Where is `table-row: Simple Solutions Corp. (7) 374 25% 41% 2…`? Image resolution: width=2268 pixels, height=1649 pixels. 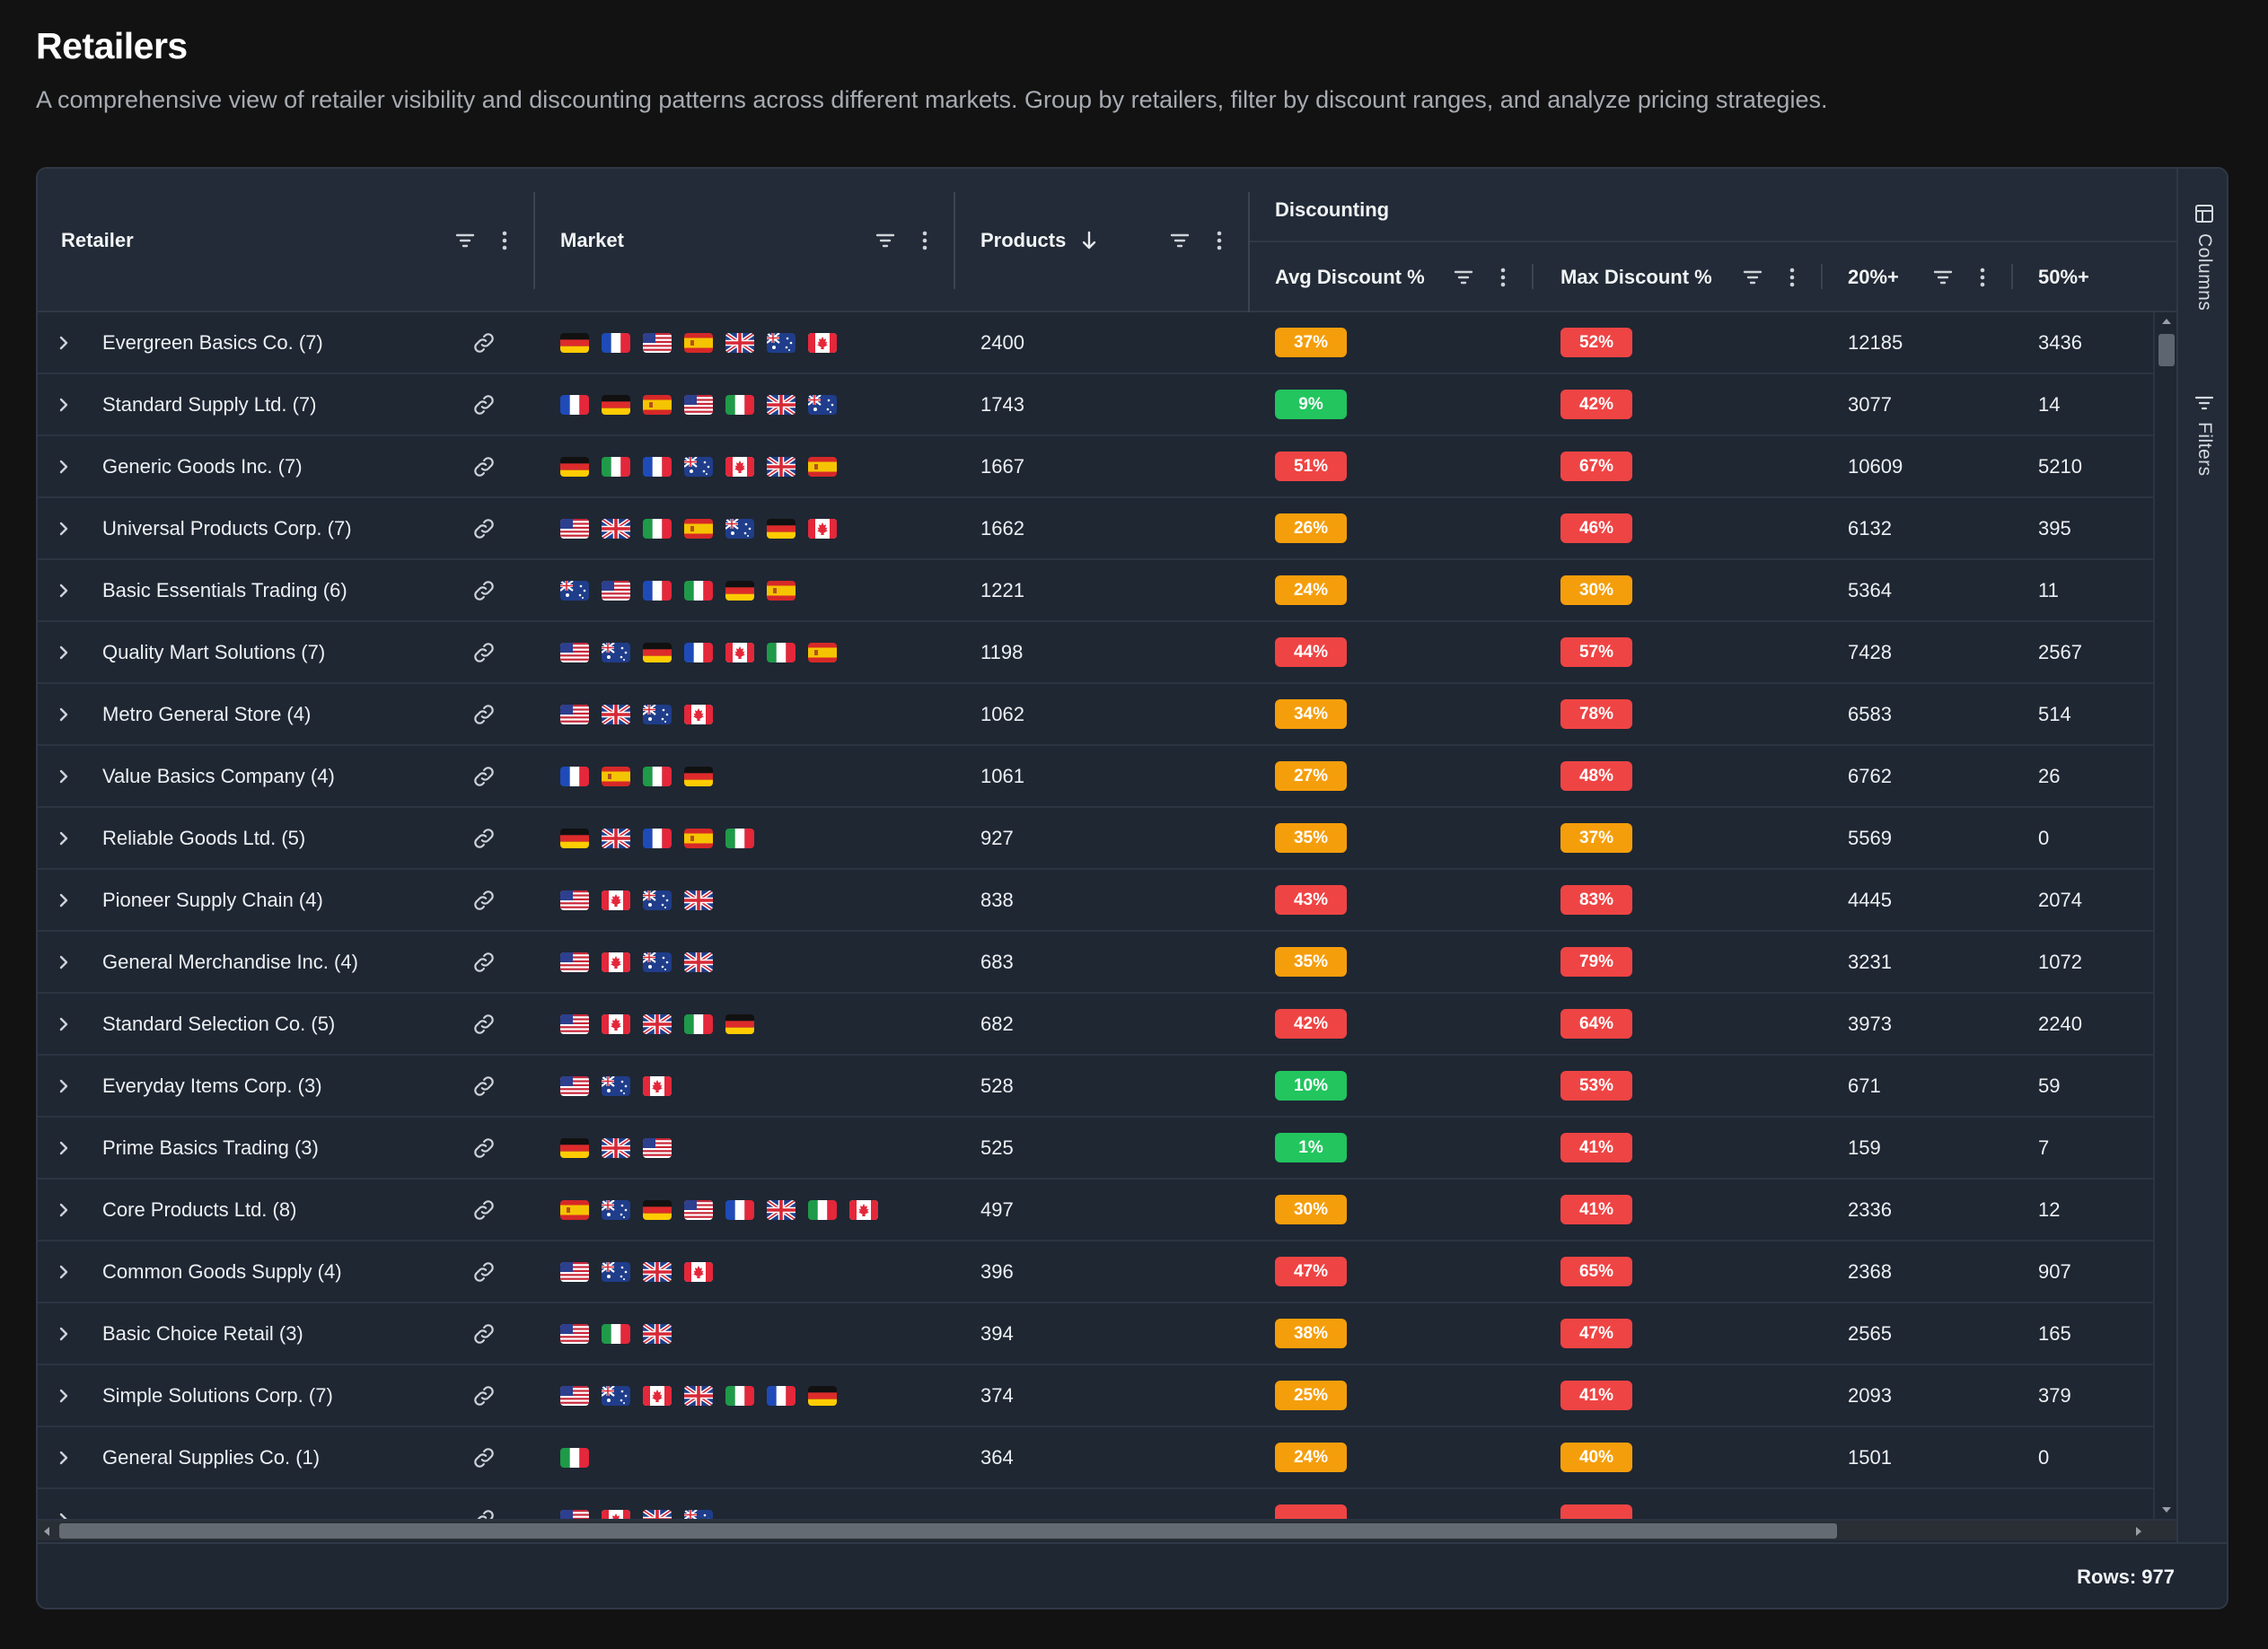 table-row: Simple Solutions Corp. (7) 374 25% 41% 2… is located at coordinates (1095, 1396).